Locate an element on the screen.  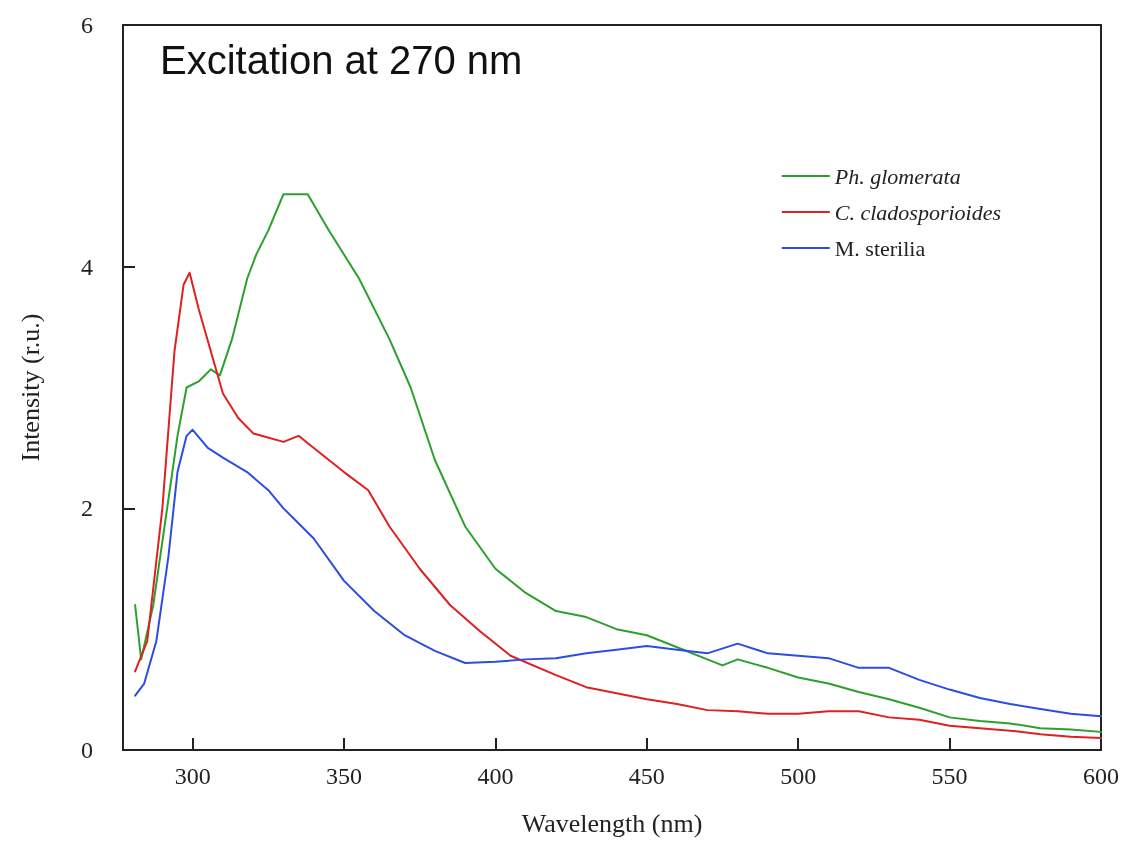
y-tick-label: 4 is located at coordinates (87, 266).